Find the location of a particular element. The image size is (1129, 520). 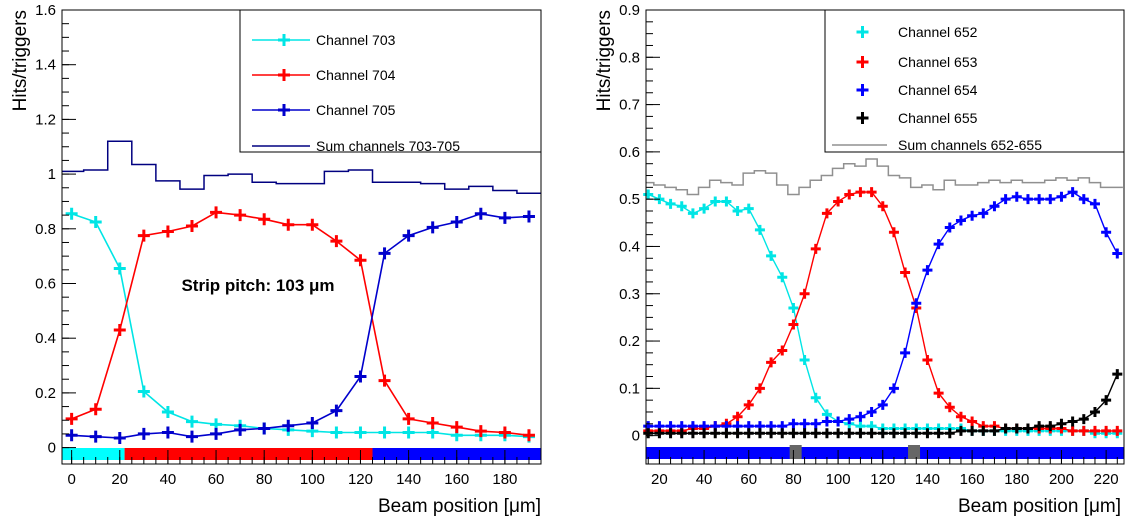

y-tick-label: 0.3 is located at coordinates (629, 294).